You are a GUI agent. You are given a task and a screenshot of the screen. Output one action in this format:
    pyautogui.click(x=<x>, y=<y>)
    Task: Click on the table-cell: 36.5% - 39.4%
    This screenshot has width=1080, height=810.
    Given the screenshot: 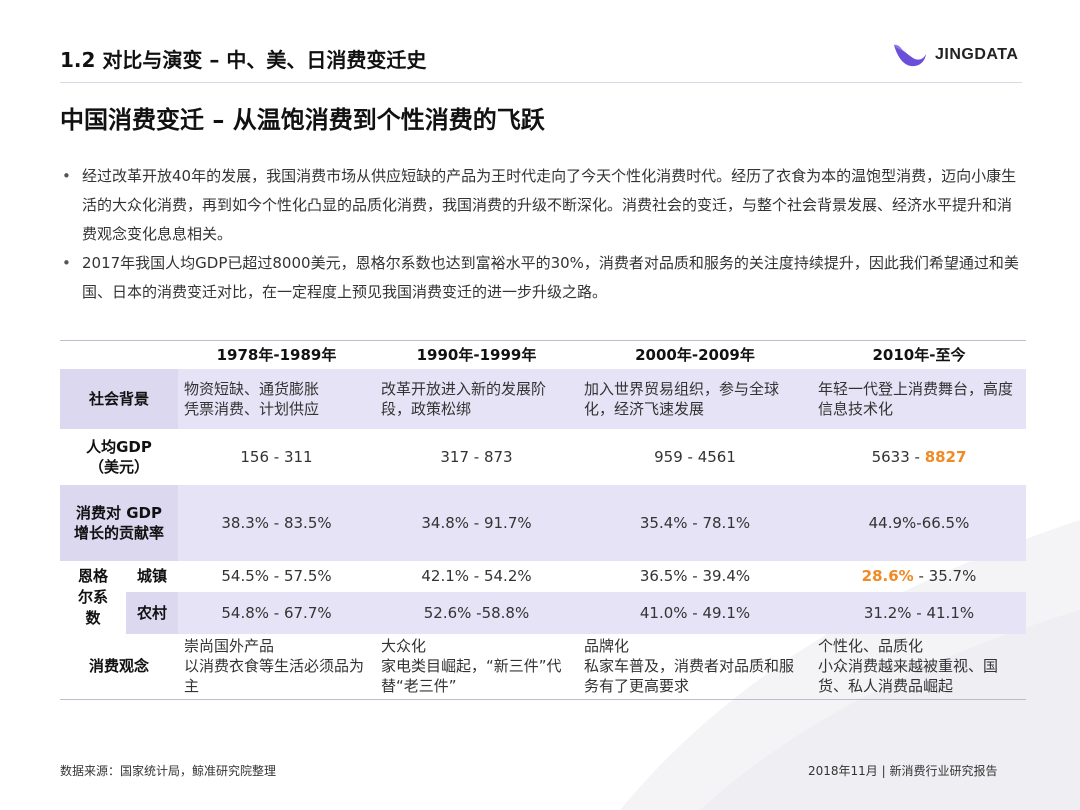 What is the action you would take?
    pyautogui.click(x=695, y=576)
    